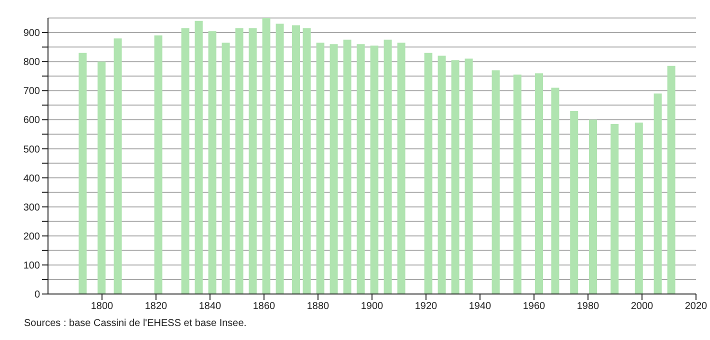 This screenshot has height=340, width=710. Describe the element at coordinates (156, 306) in the screenshot. I see `x-tick-label: 1820` at that location.